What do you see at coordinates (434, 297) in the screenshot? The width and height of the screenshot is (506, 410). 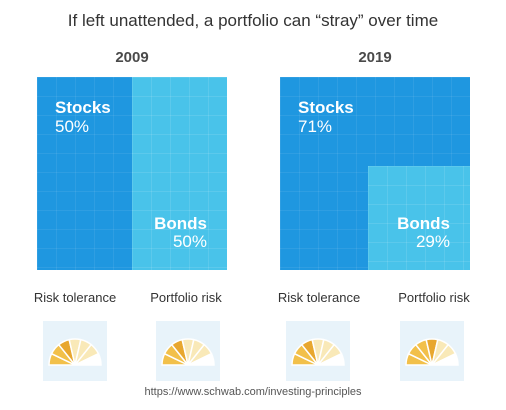 I see `caption-portfolio-risk-2019: Portfolio risk` at bounding box center [434, 297].